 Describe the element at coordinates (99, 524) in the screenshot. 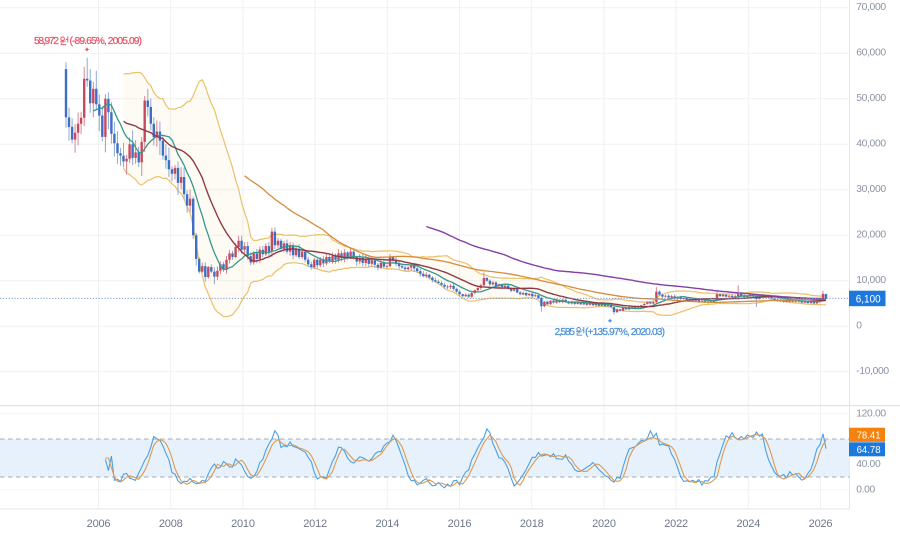

I see `svg-text: 2006` at that location.